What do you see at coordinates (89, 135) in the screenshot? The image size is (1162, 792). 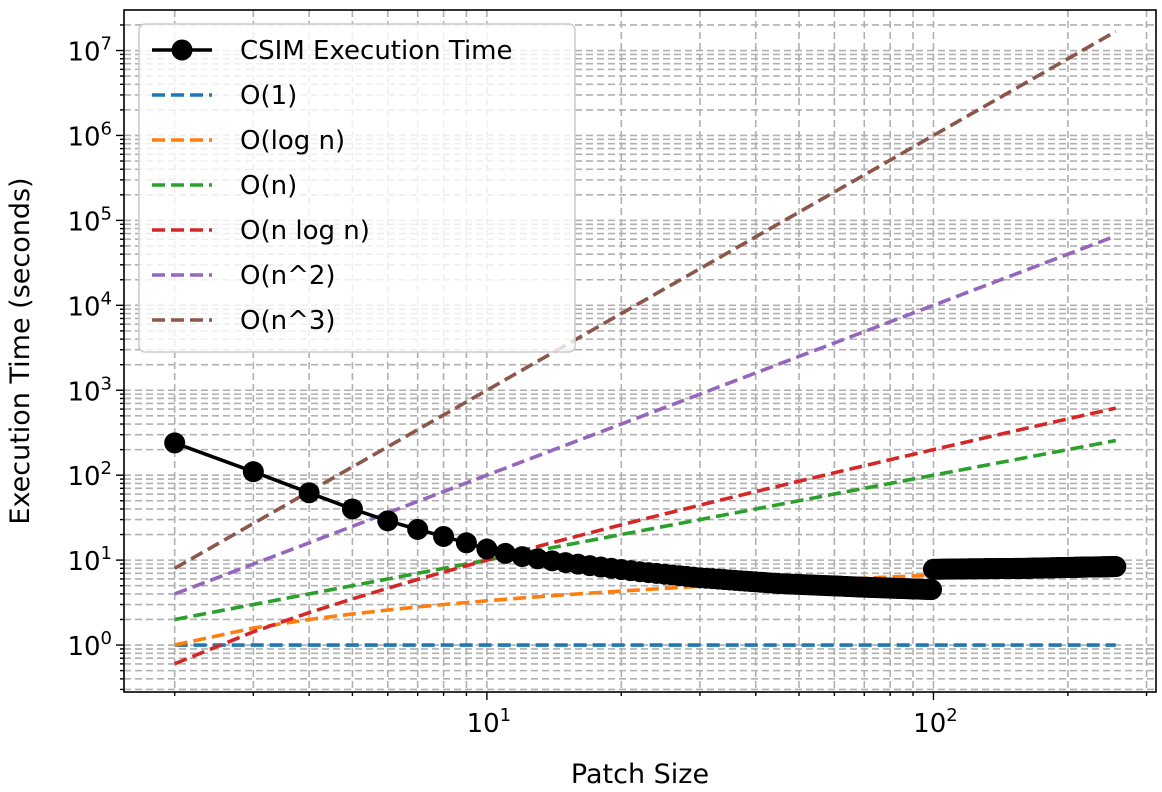 I see `y-tick-label: 106` at bounding box center [89, 135].